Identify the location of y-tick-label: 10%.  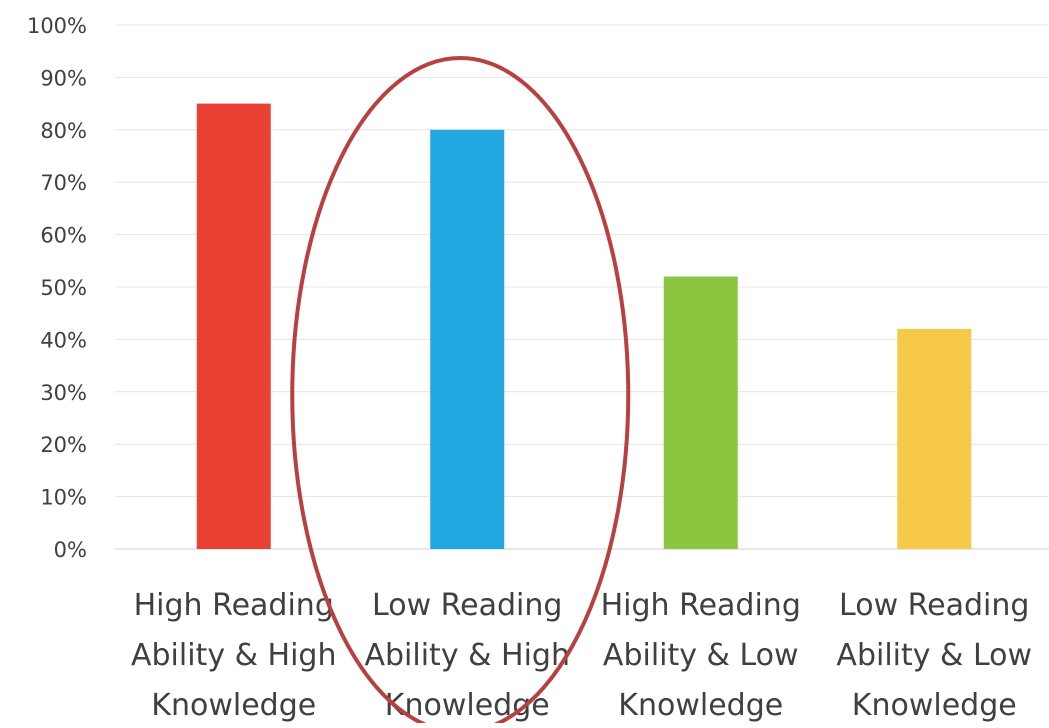
(63, 498).